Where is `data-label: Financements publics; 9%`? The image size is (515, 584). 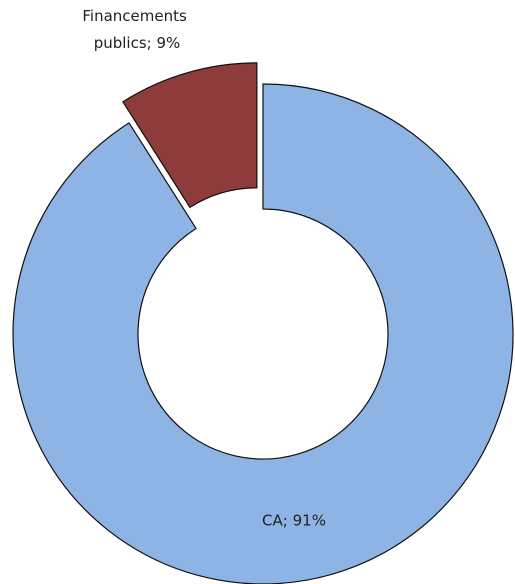
data-label: Financements publics; 9% is located at coordinates (136, 29).